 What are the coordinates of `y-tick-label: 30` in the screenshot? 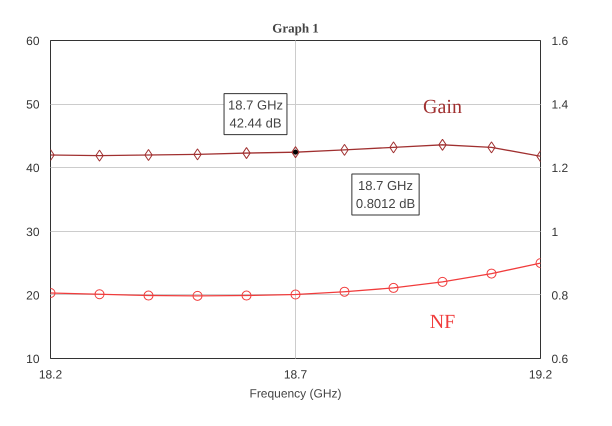 It's located at (33, 231).